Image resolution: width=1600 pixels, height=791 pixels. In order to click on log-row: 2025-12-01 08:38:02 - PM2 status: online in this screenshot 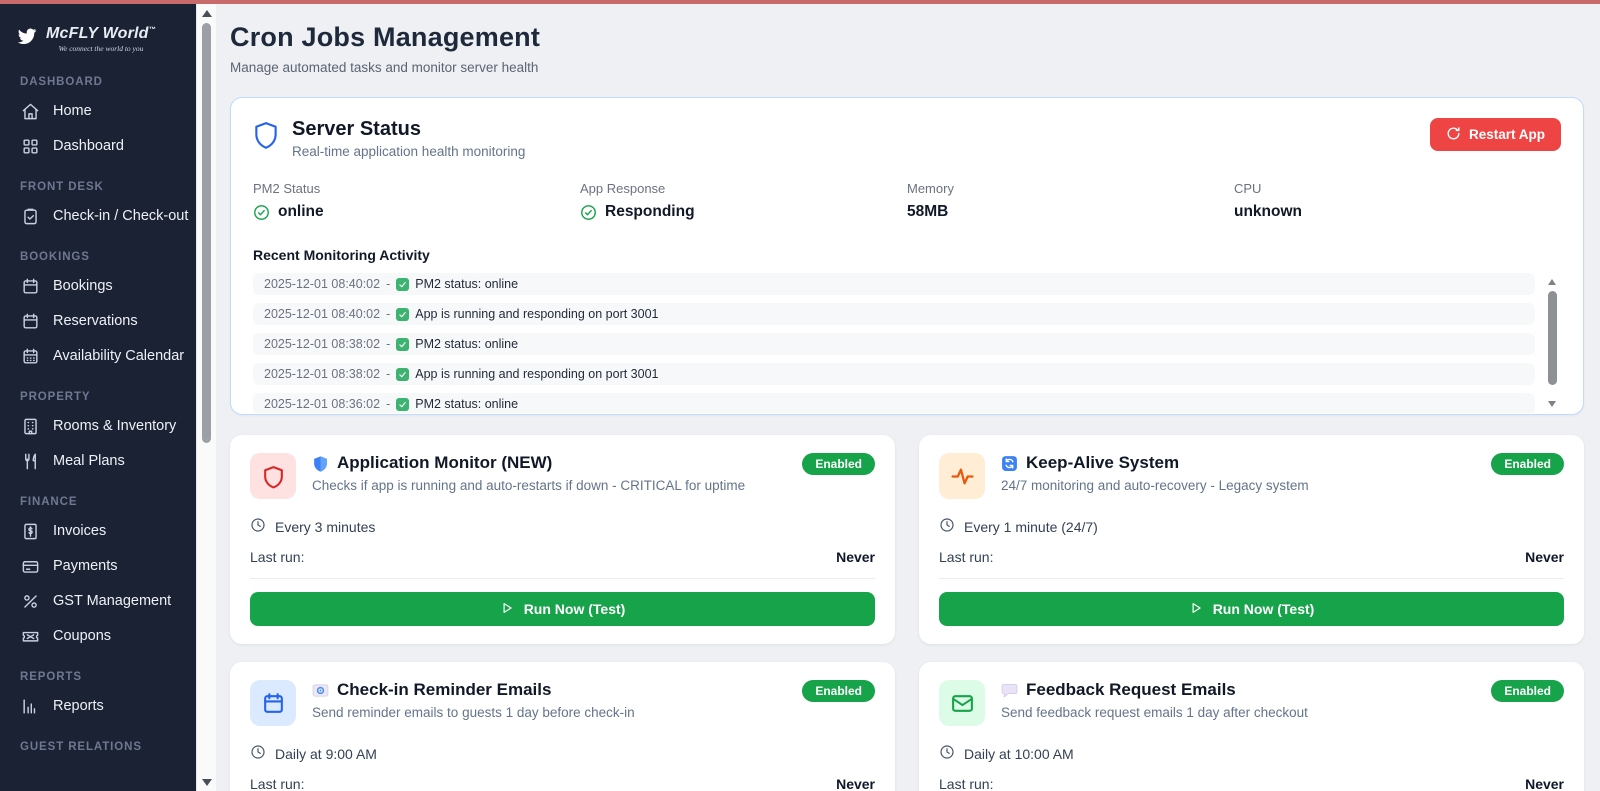, I will do `click(894, 344)`.